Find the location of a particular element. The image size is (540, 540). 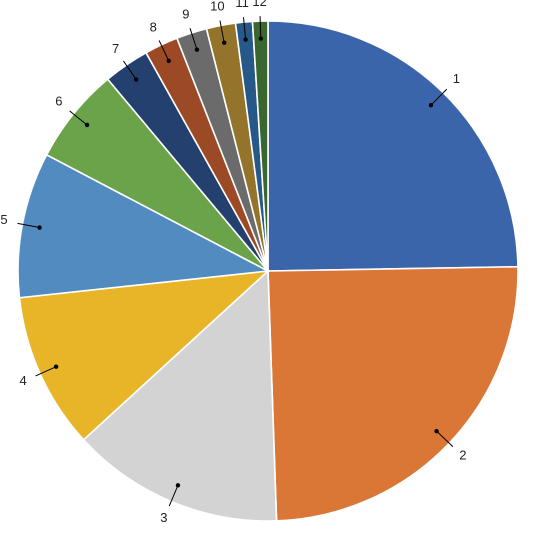

slice-label-12: 12 is located at coordinates (259, 4).